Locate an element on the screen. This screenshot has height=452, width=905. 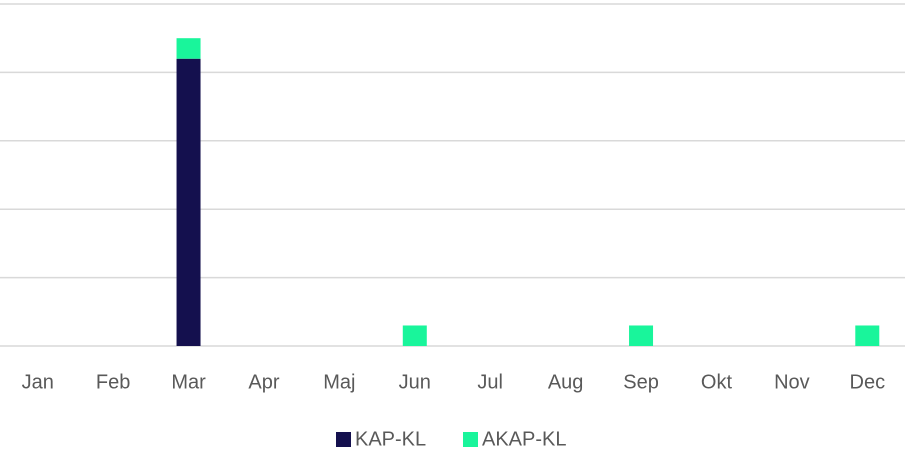
x-tick-label: Jan is located at coordinates (38, 382).